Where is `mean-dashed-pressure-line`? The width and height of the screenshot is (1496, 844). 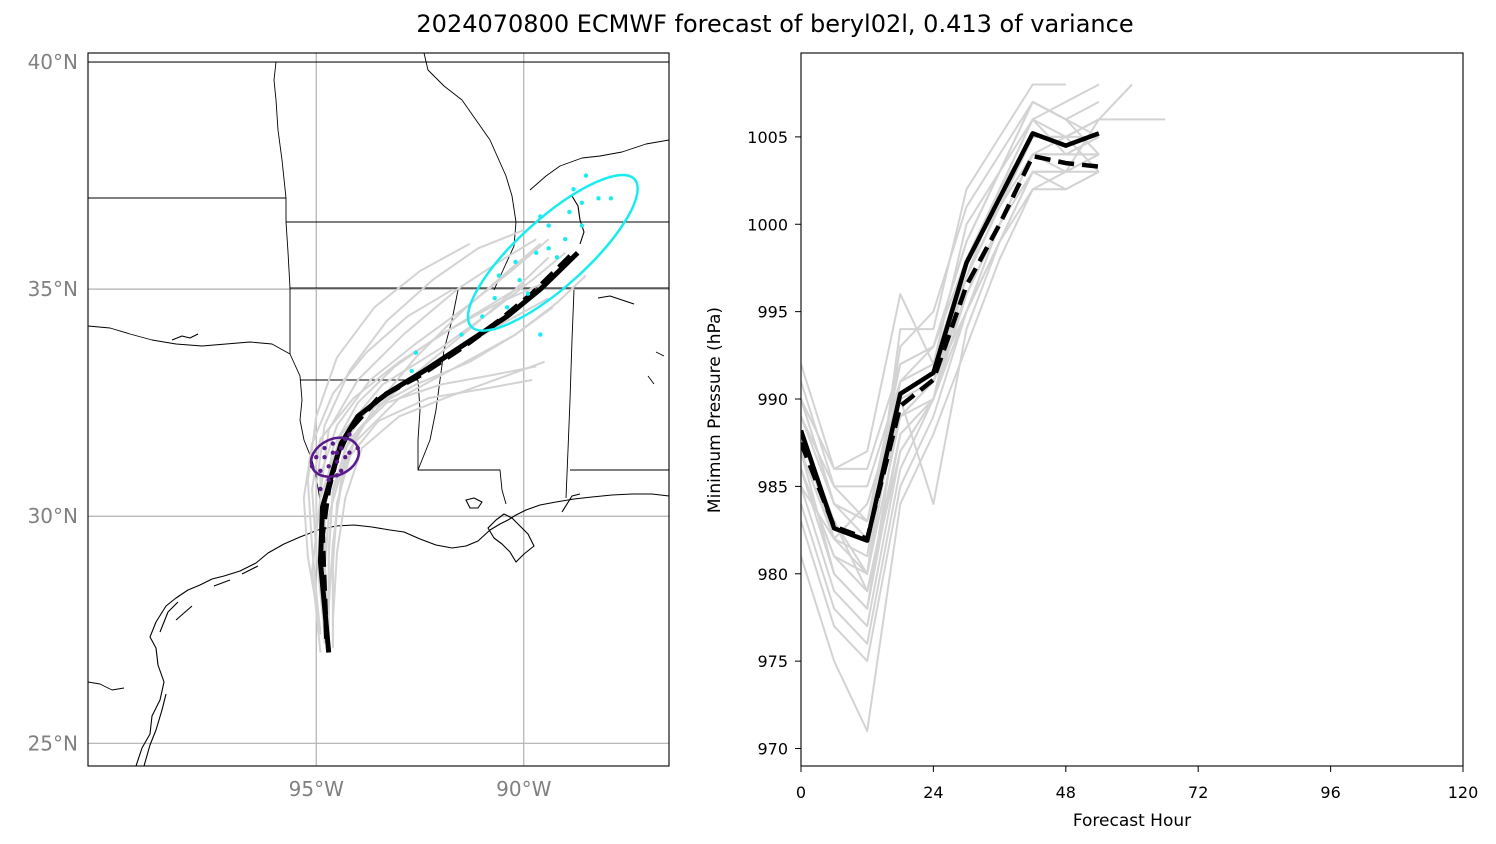 mean-dashed-pressure-line is located at coordinates (950, 347).